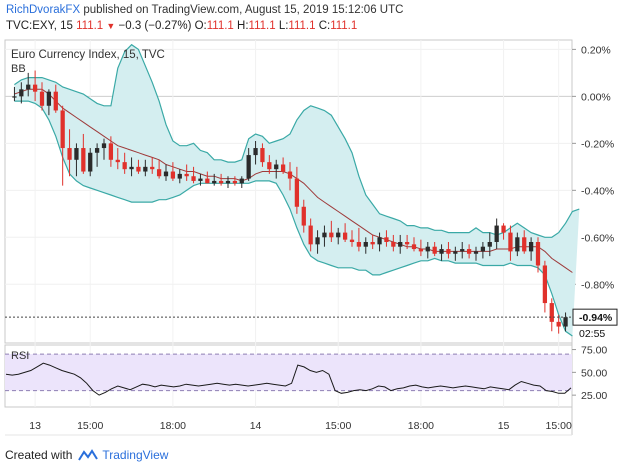 This screenshot has width=624, height=471. What do you see at coordinates (597, 238) in the screenshot?
I see `price-tick-label: -0.60%` at bounding box center [597, 238].